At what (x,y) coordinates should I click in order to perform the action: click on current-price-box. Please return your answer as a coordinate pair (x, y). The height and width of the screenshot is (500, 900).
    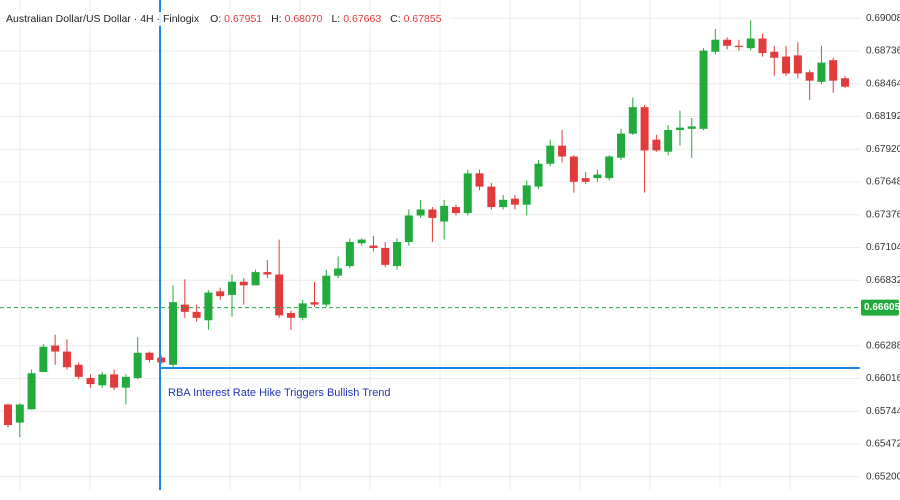
    Looking at the image, I should click on (880, 307).